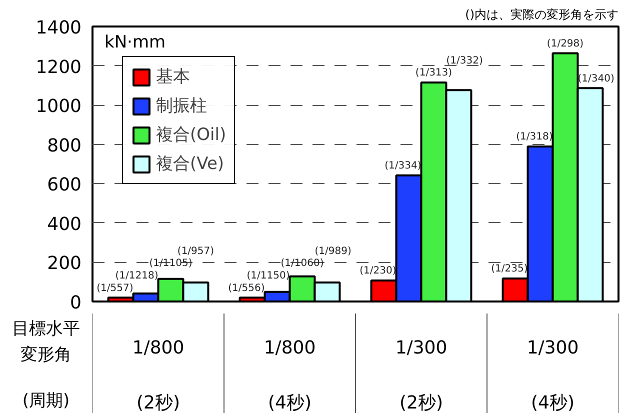  I want to click on y-tick-label: 600, so click(64, 185).